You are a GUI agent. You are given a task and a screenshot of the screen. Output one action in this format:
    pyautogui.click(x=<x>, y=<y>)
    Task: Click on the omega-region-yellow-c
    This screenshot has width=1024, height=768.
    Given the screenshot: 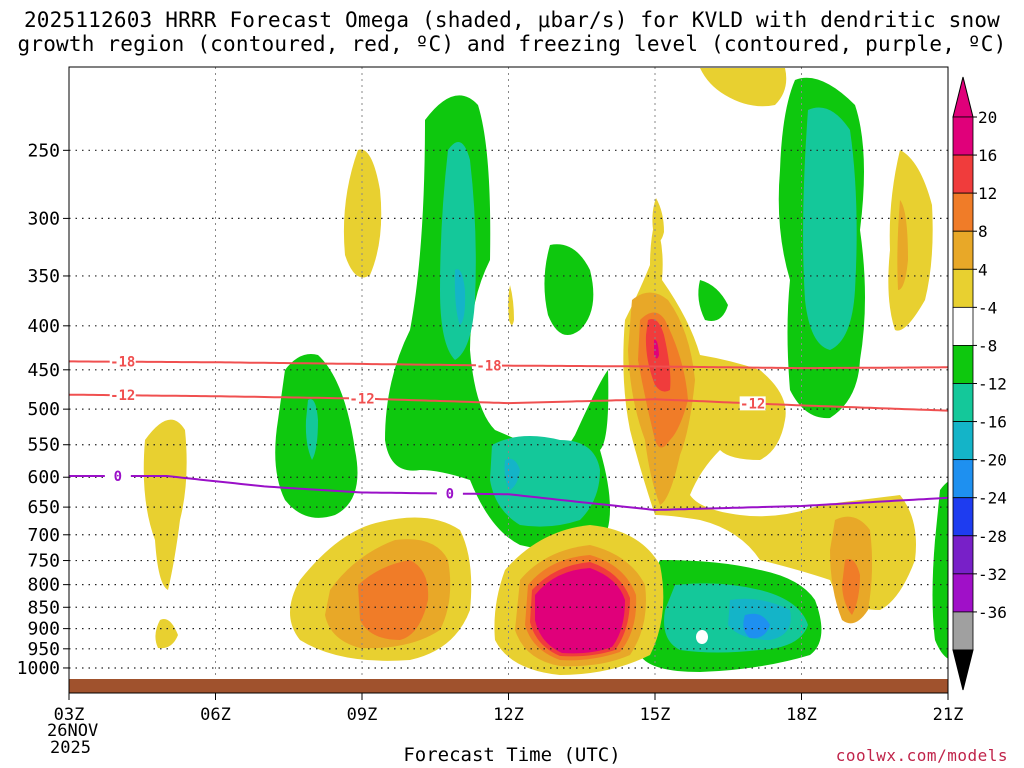 What is the action you would take?
    pyautogui.click(x=166, y=634)
    